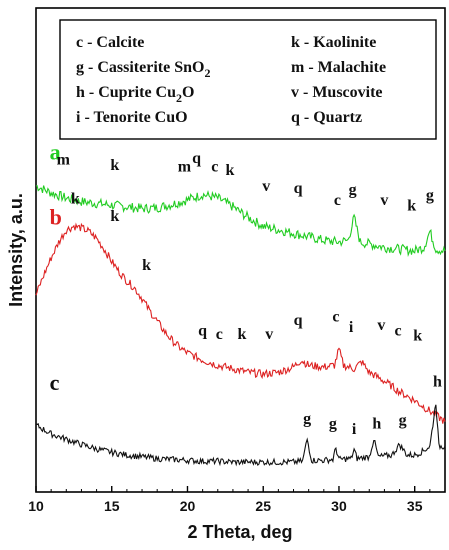  What do you see at coordinates (337, 92) in the screenshot?
I see `legend-entry: v - Muscovite` at bounding box center [337, 92].